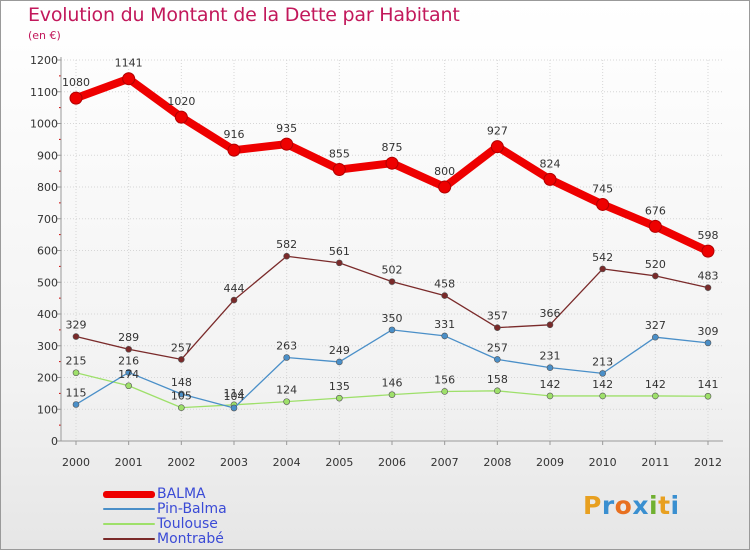 This screenshot has width=750, height=550. What do you see at coordinates (497, 347) in the screenshot?
I see `data-label-pin-balma: 257` at bounding box center [497, 347].